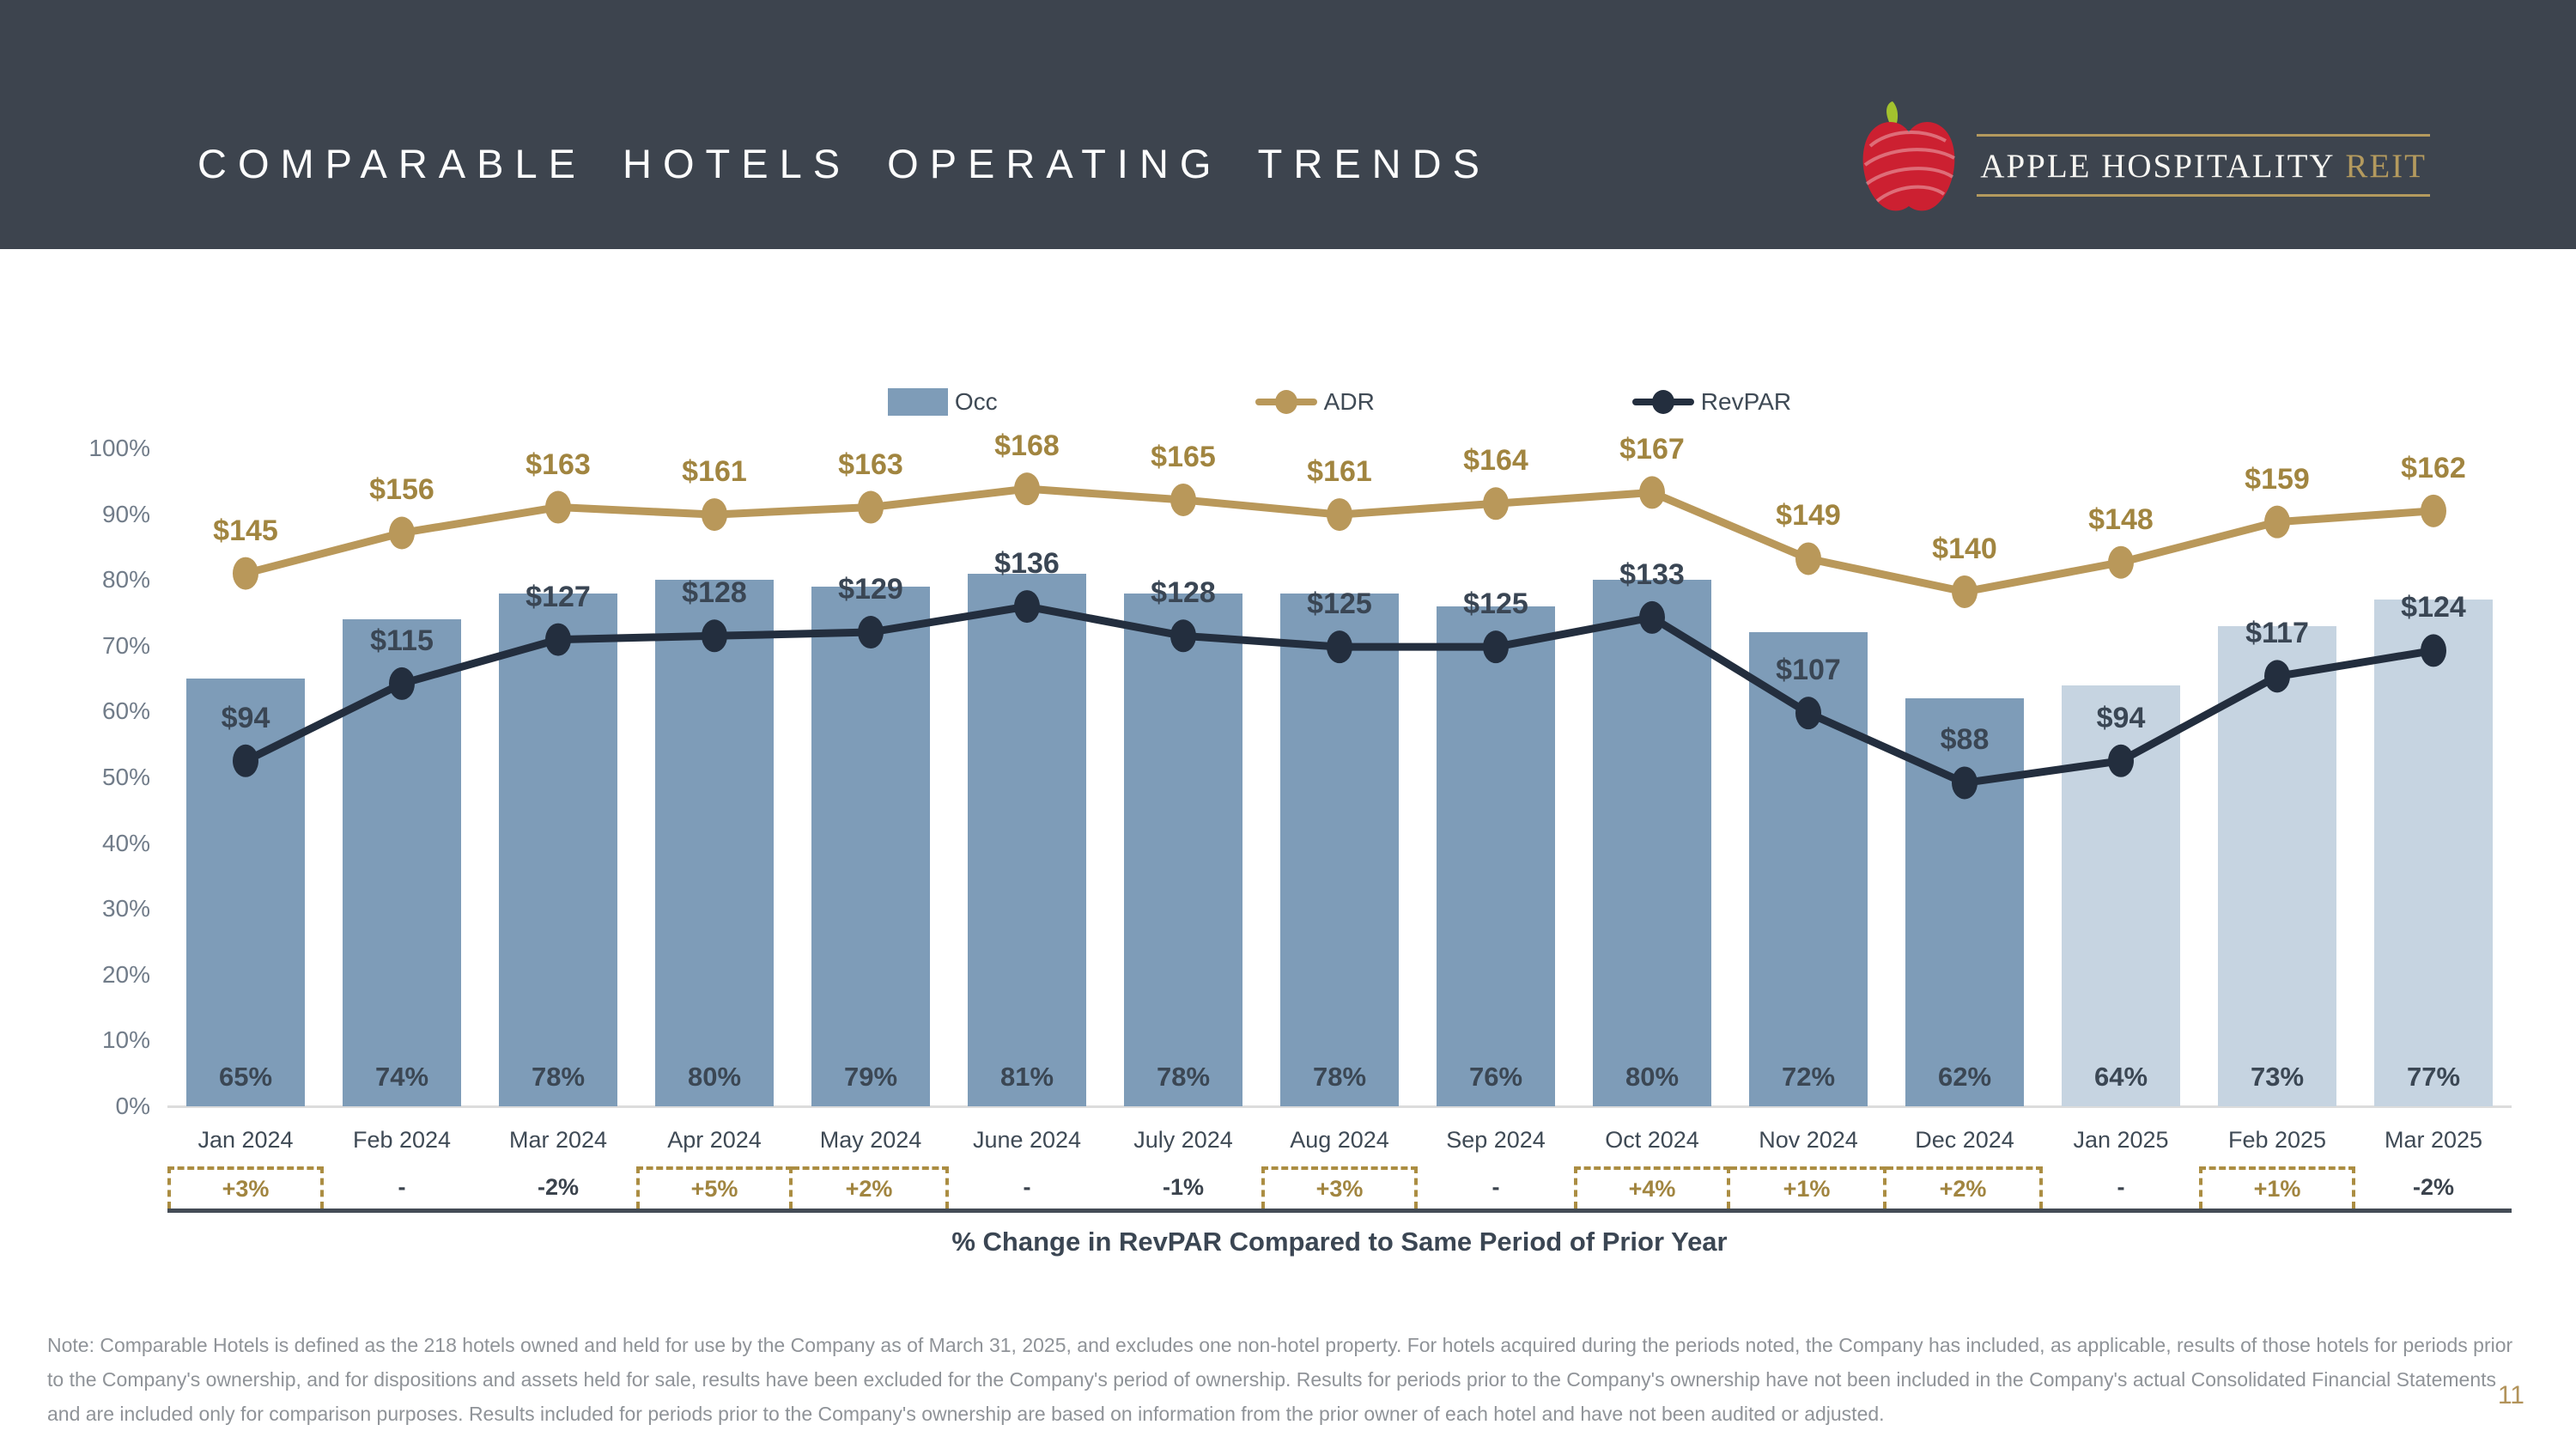 This screenshot has width=2576, height=1449. Describe the element at coordinates (1965, 1077) in the screenshot. I see `occ-value-label: 62%` at that location.